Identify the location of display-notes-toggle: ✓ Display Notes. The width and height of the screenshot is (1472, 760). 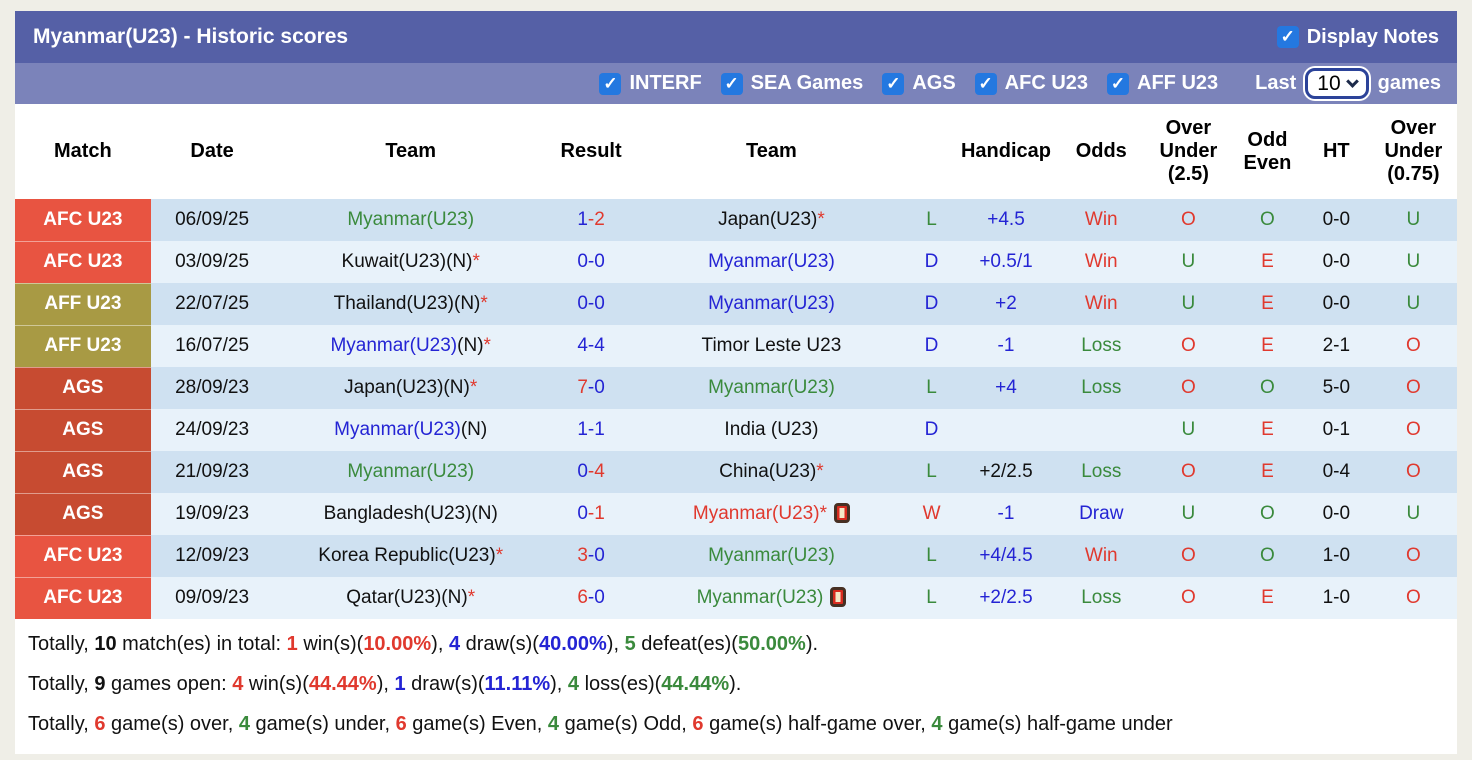
(1357, 37).